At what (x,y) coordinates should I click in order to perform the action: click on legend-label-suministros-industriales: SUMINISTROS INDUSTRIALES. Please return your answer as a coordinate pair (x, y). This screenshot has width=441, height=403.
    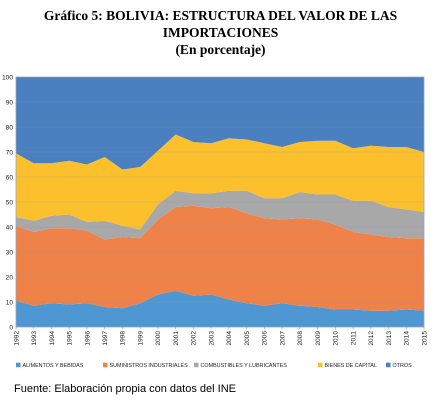
    Looking at the image, I should click on (149, 366).